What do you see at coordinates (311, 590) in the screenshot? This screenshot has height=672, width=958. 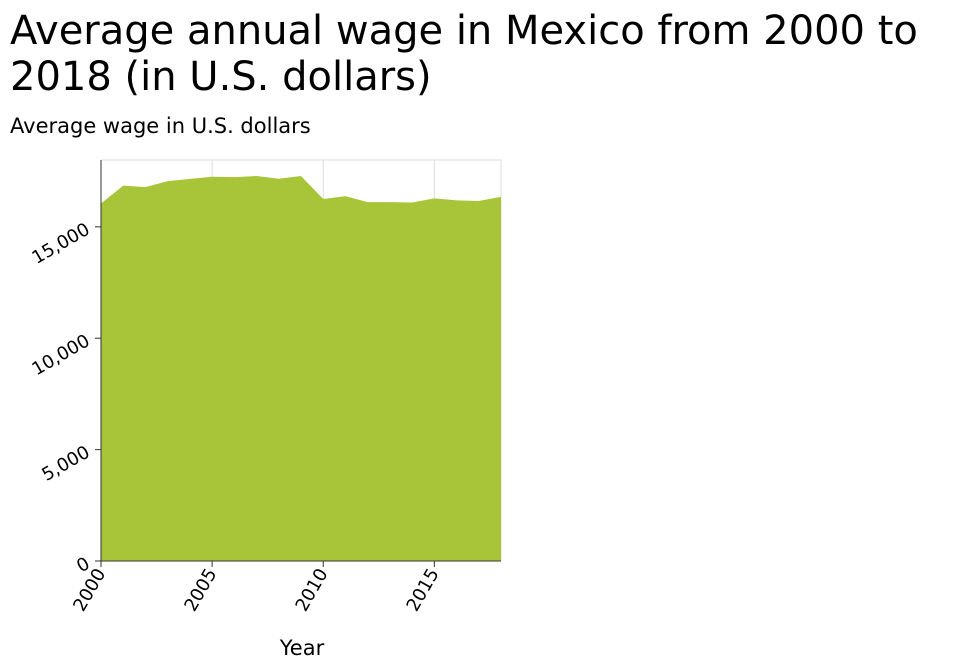 I see `x-tick-label: 2010` at bounding box center [311, 590].